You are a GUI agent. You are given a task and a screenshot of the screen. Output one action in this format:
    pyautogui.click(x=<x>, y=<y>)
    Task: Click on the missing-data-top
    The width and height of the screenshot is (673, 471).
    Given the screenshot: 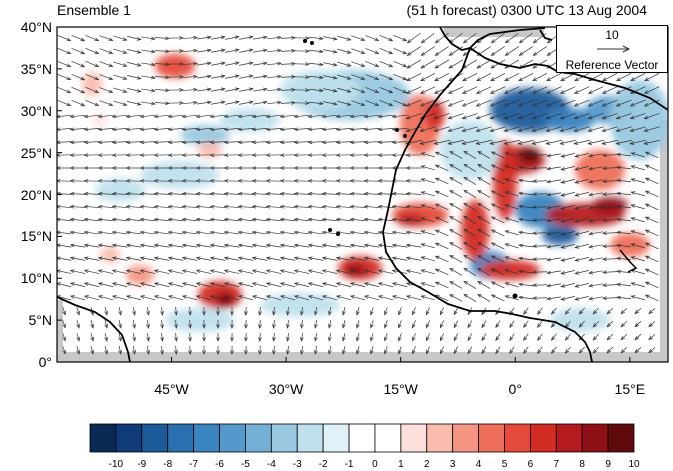 What is the action you would take?
    pyautogui.click(x=494, y=32)
    